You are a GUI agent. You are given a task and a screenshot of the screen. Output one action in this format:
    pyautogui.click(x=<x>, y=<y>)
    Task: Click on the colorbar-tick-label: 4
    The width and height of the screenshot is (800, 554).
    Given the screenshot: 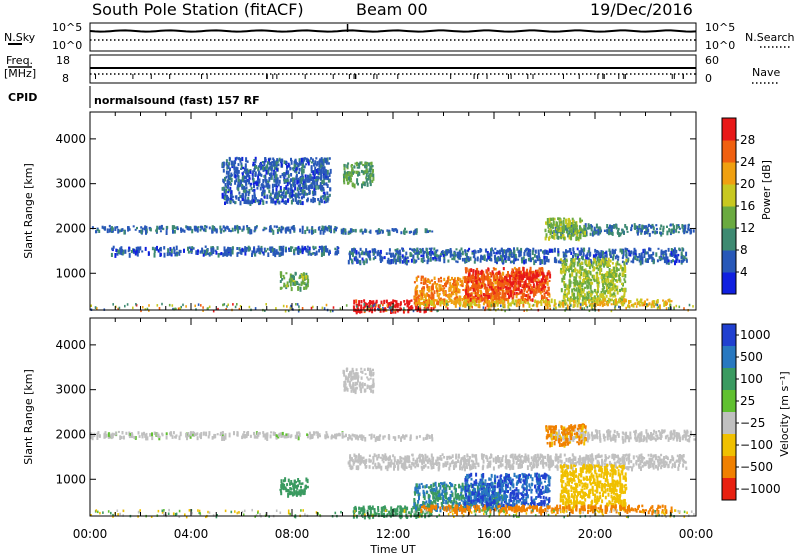 What is the action you would take?
    pyautogui.click(x=744, y=272)
    